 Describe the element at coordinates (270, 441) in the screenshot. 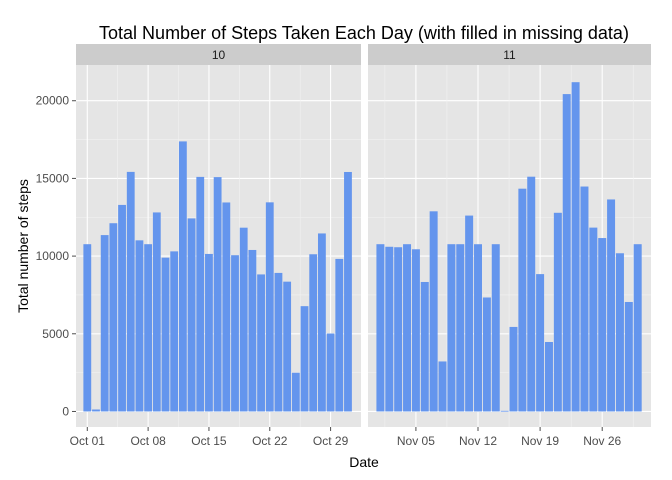

I see `x-tick-label: Oct 22` at that location.